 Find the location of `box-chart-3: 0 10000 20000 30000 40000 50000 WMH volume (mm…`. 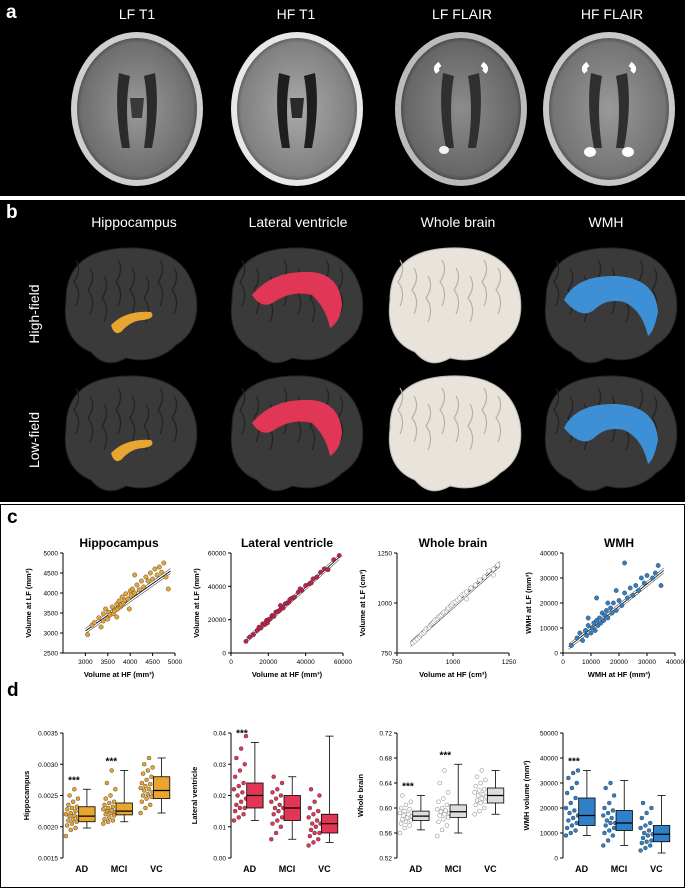

box-chart-3: 0 10000 20000 30000 40000 50000 WMH volume (mm… is located at coordinates (596, 802).